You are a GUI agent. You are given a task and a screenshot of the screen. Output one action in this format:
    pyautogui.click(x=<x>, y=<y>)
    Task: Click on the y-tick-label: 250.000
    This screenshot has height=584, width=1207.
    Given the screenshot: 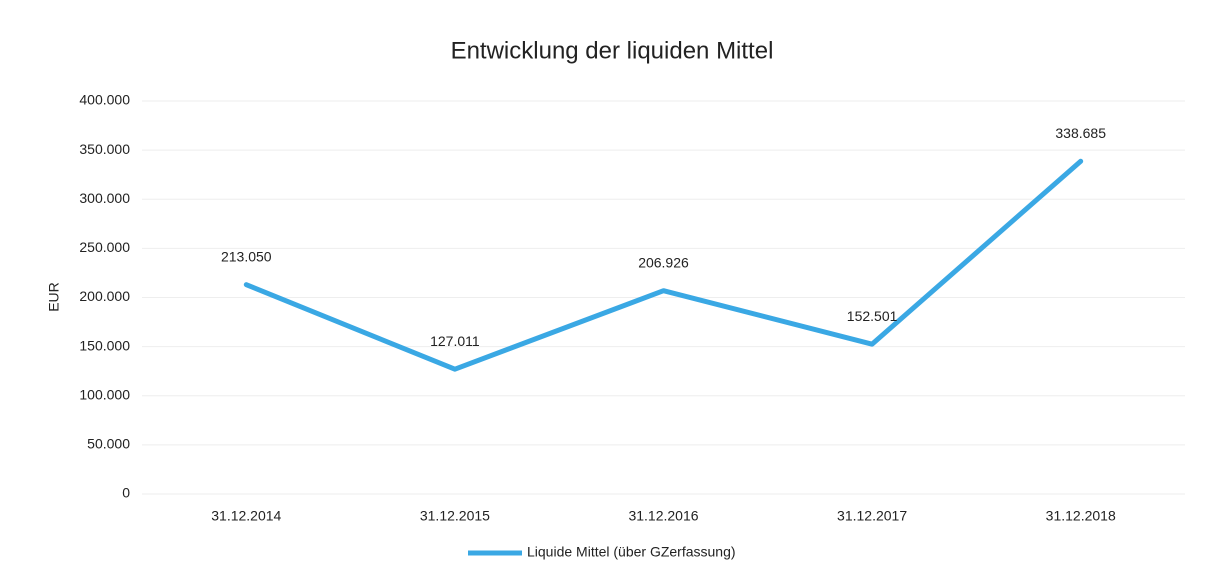 What is the action you would take?
    pyautogui.click(x=104, y=247)
    